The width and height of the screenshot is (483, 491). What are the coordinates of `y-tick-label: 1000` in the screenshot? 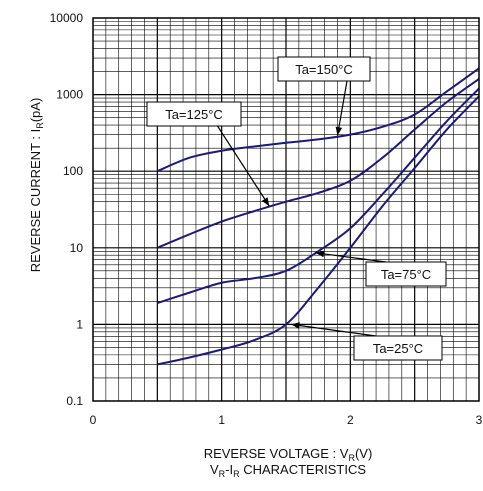 It's located at (69, 95).